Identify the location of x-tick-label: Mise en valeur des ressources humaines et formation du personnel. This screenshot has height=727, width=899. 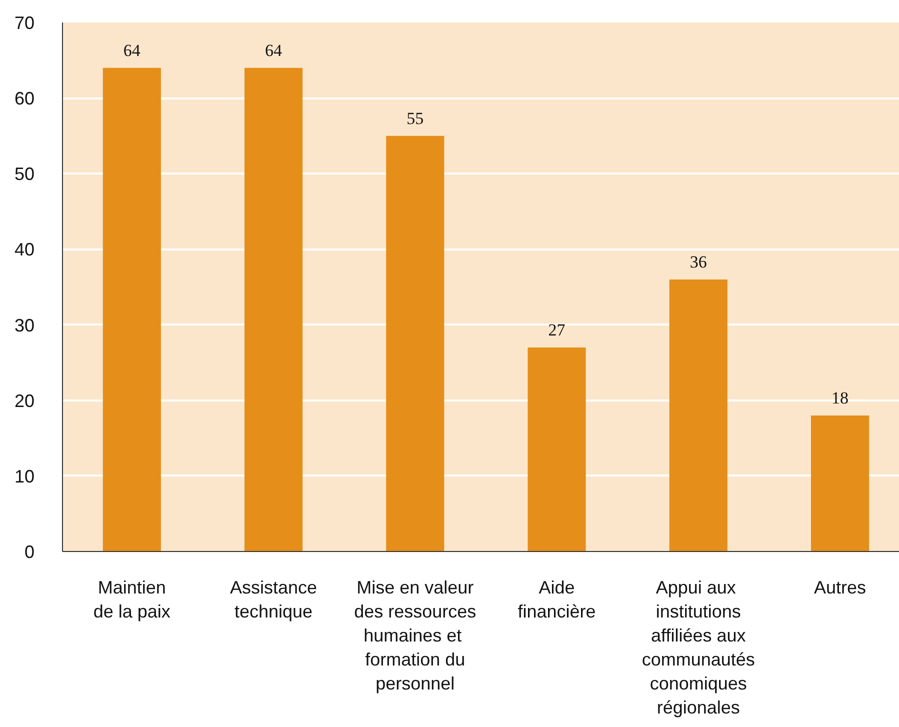
(415, 636).